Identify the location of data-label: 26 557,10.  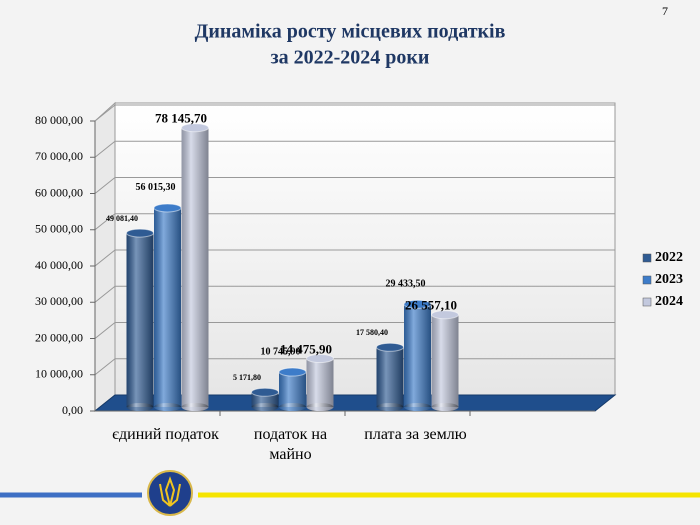
(431, 305).